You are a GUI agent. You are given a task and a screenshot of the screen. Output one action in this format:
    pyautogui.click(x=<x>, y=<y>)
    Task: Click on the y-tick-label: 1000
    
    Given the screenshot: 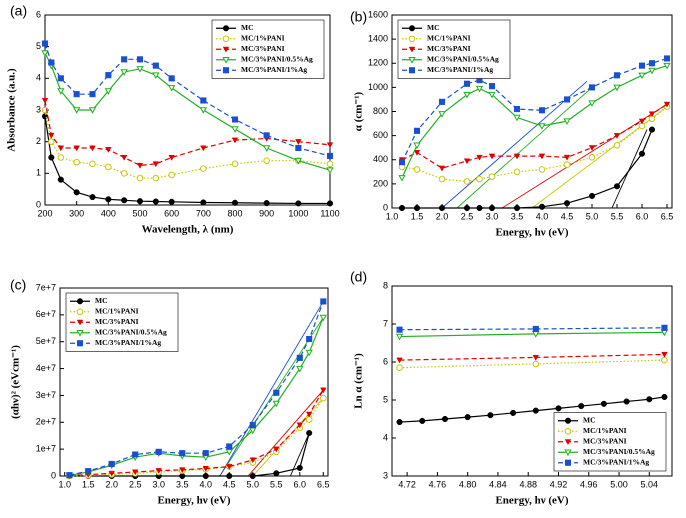 What is the action you would take?
    pyautogui.click(x=378, y=87)
    